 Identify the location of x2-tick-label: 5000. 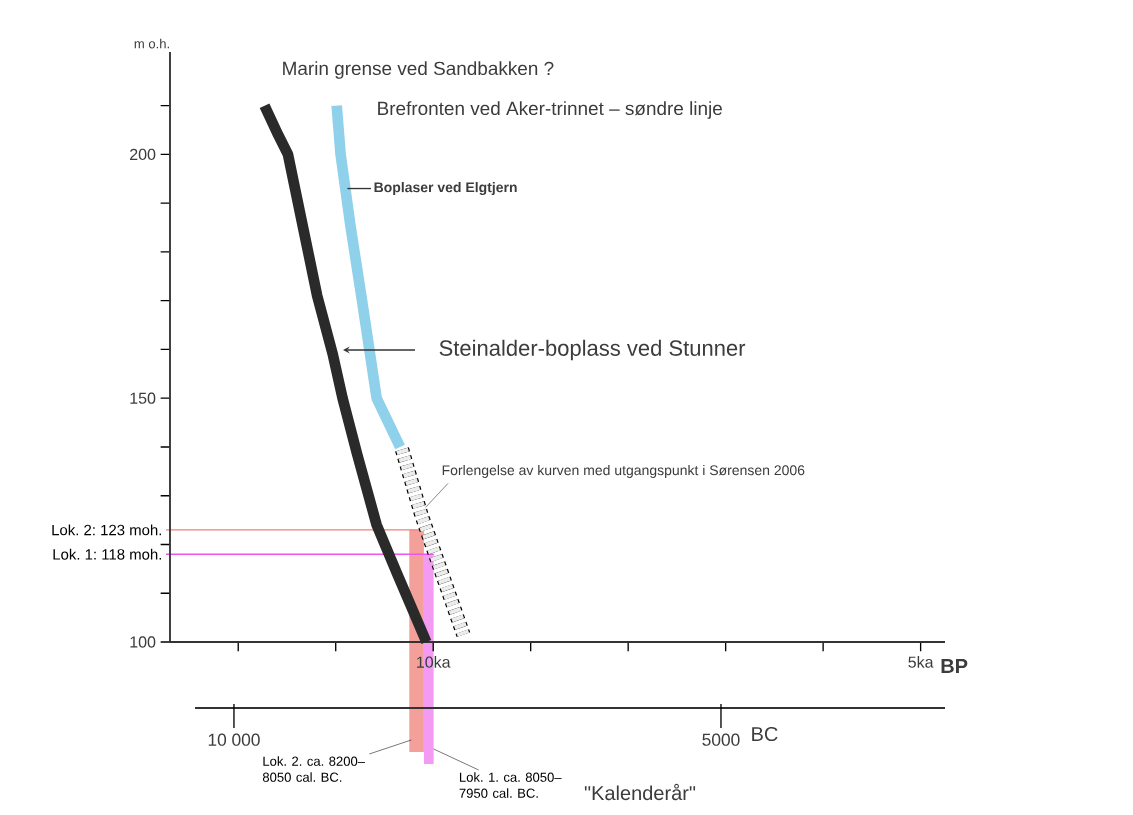
(721, 739).